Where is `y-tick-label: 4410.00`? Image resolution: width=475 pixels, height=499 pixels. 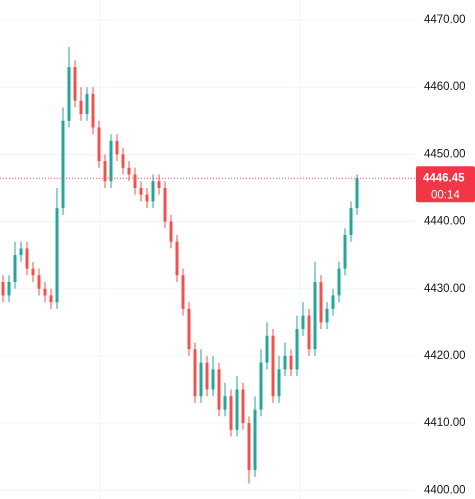
y-tick-label: 4410.00 is located at coordinates (445, 423).